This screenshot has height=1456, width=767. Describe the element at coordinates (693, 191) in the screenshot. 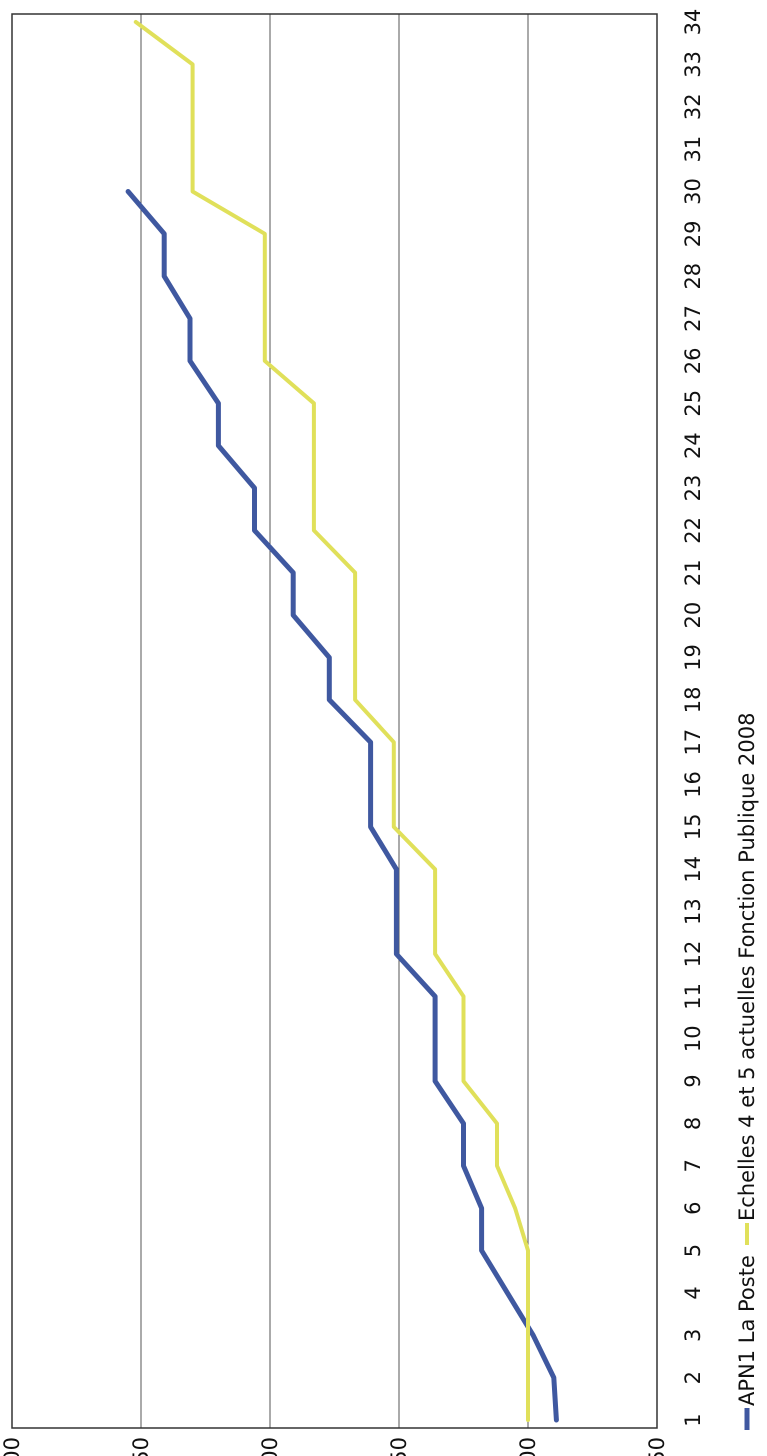

I see `x-tick-label: 30` at that location.